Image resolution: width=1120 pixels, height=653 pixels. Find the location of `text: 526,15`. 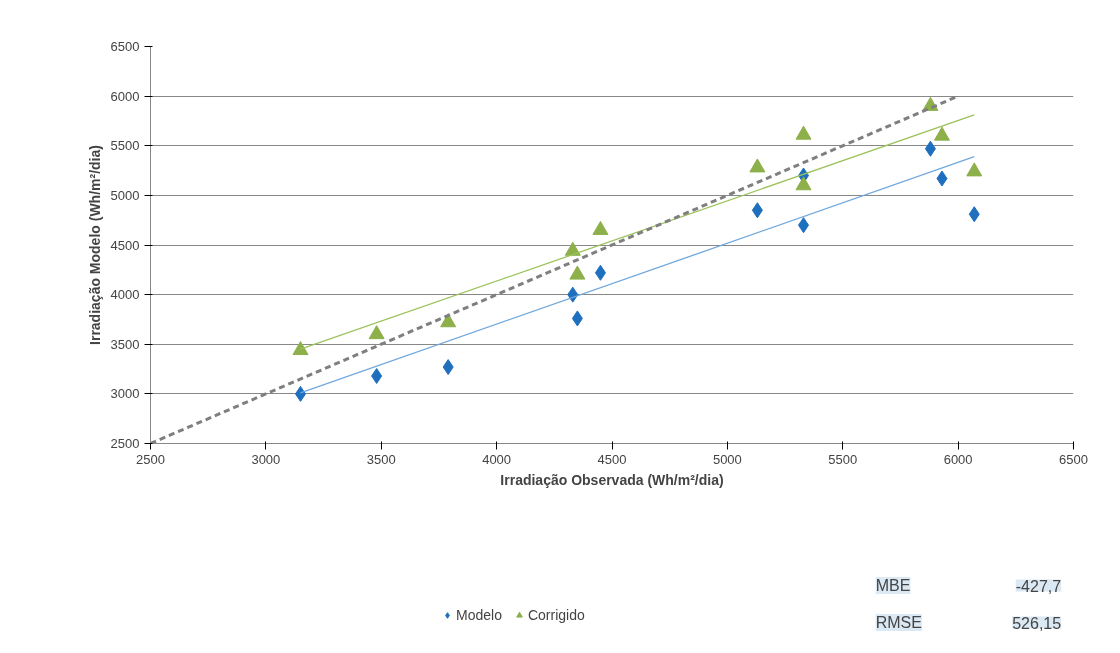

text: 526,15 is located at coordinates (1037, 623).